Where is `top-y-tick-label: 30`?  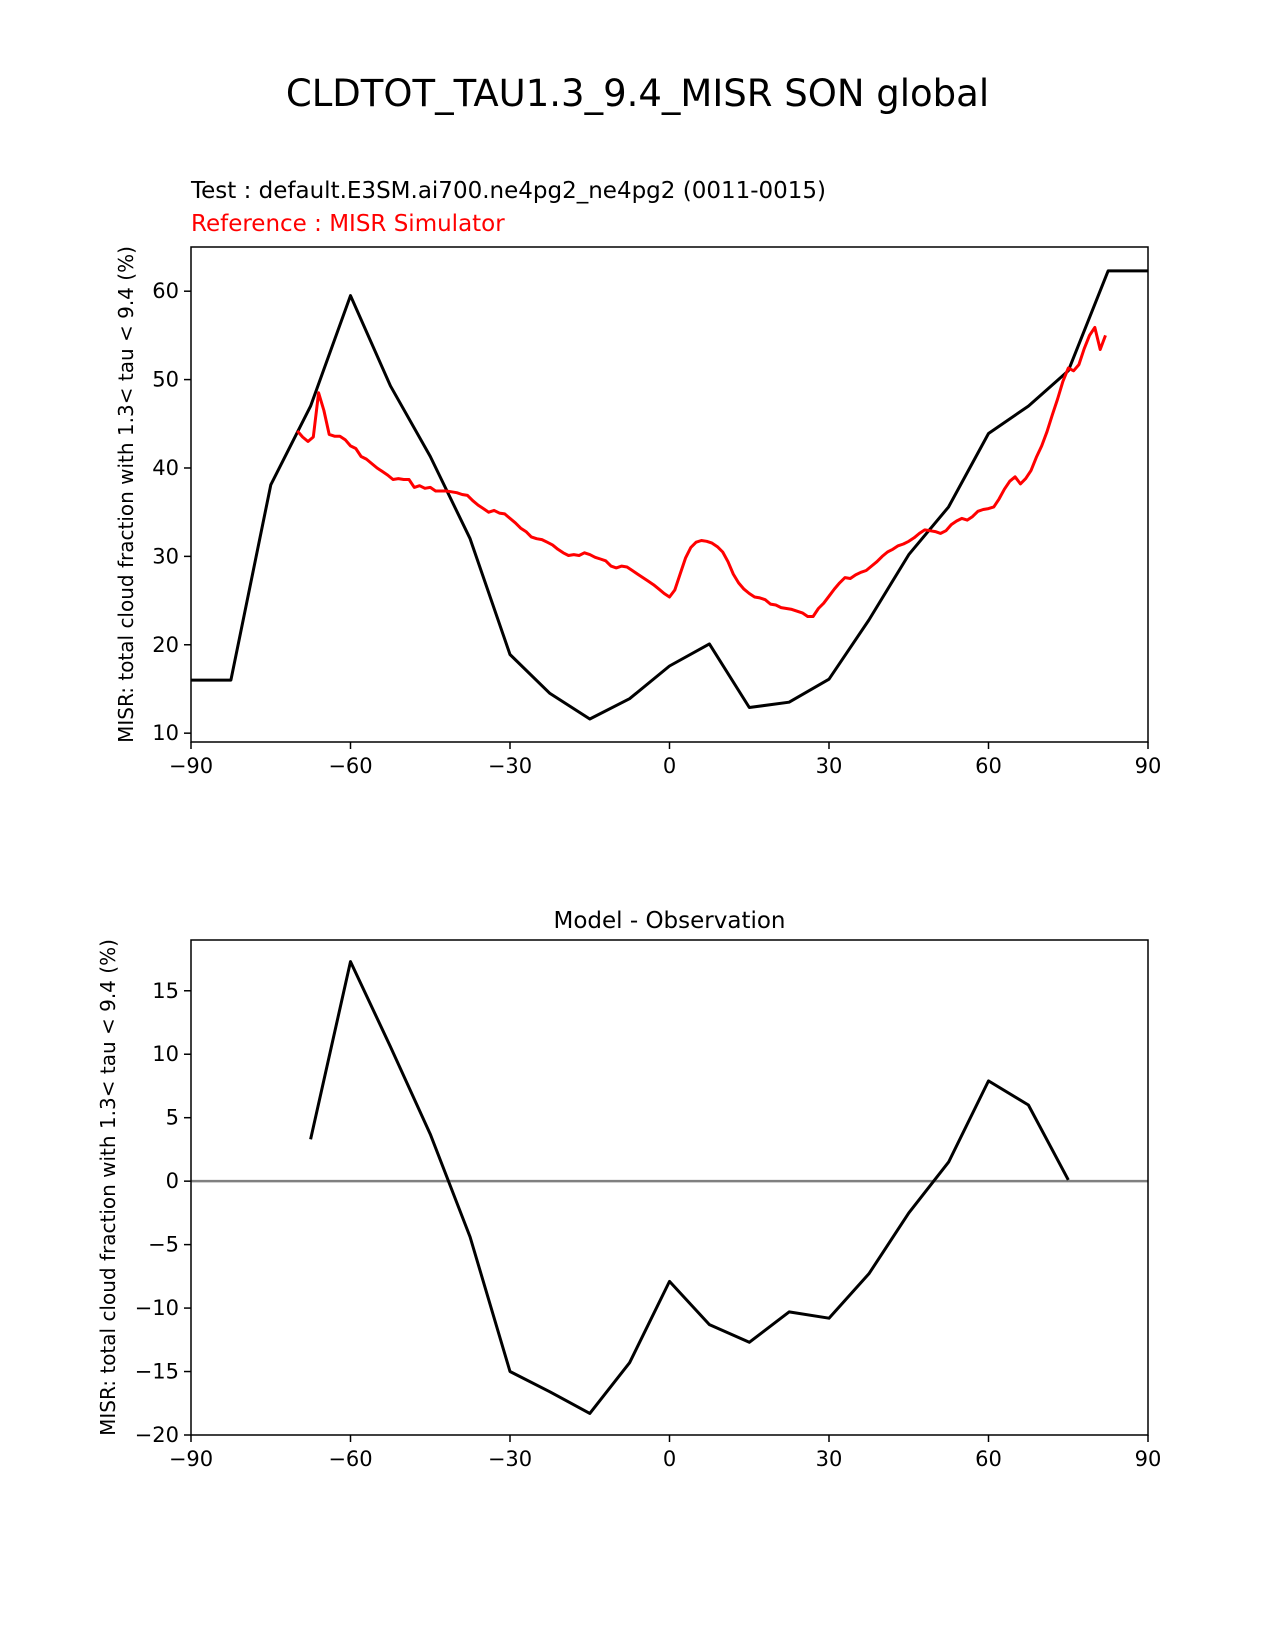 top-y-tick-label: 30 is located at coordinates (165, 556).